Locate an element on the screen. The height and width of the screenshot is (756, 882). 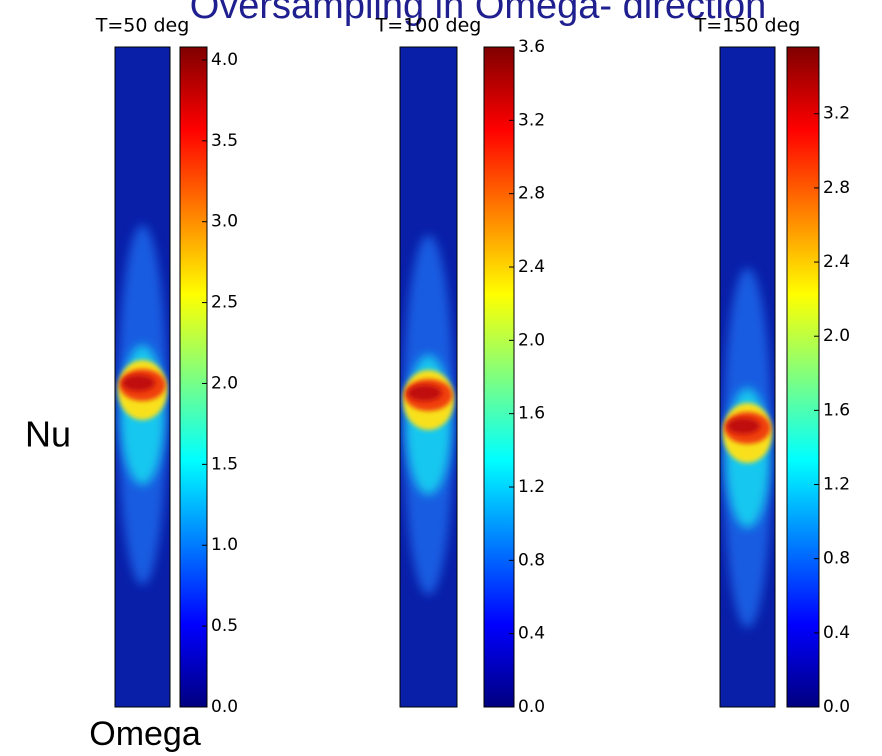
panel-title: T=50 deg is located at coordinates (142, 26).